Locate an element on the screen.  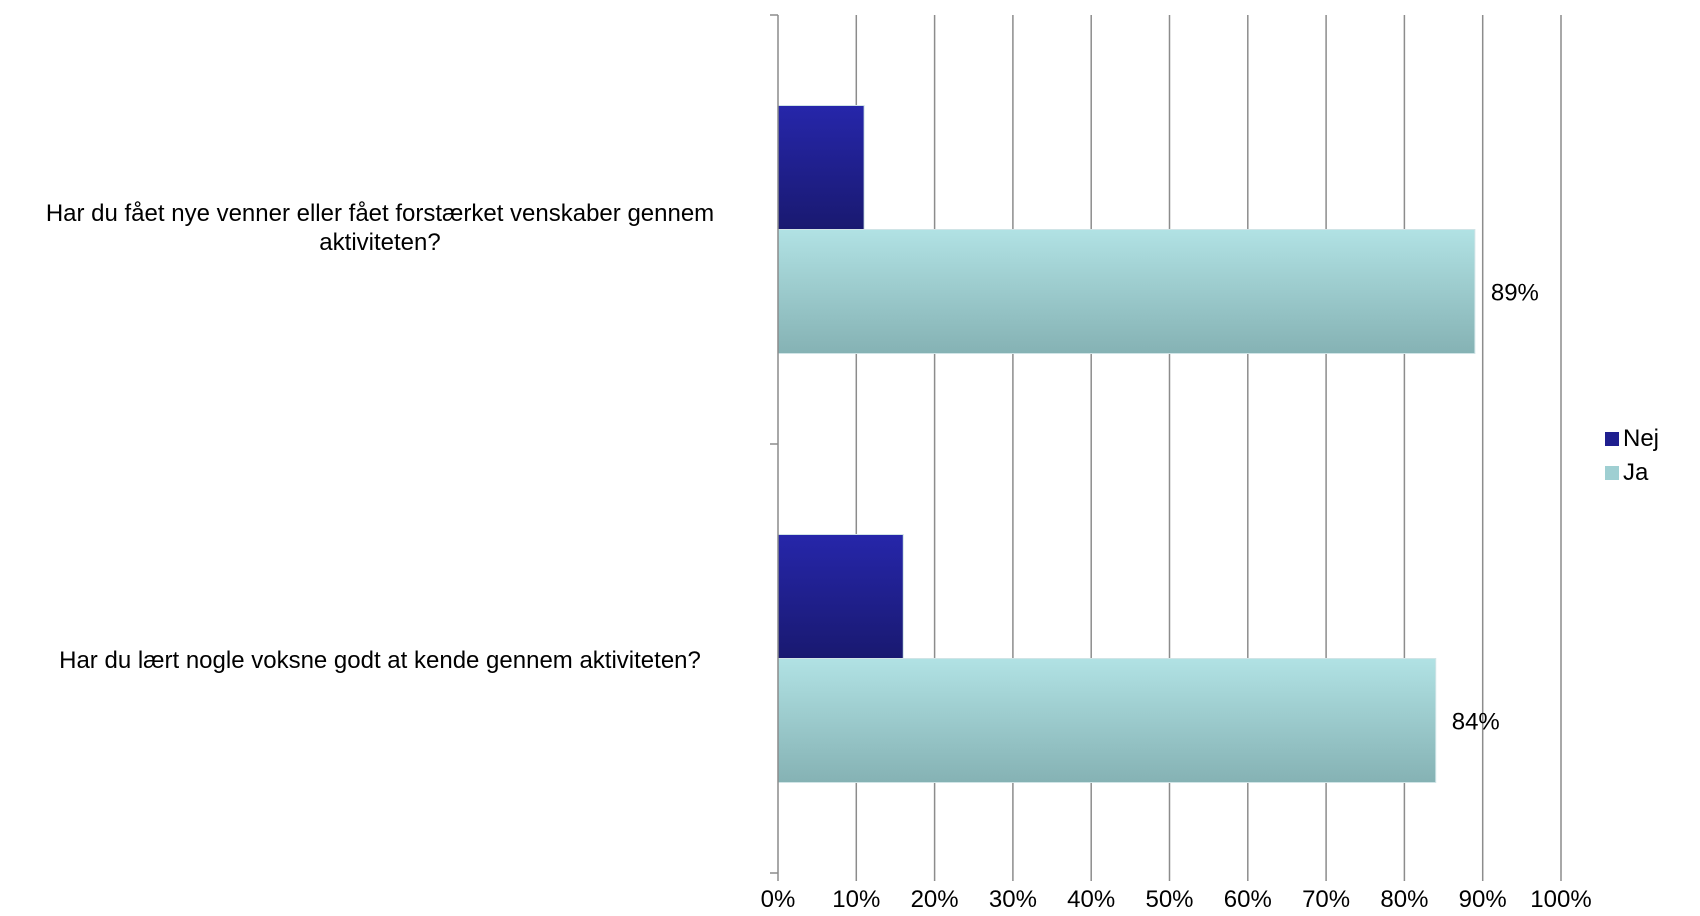
legend-label-nej: Nej is located at coordinates (1641, 438).